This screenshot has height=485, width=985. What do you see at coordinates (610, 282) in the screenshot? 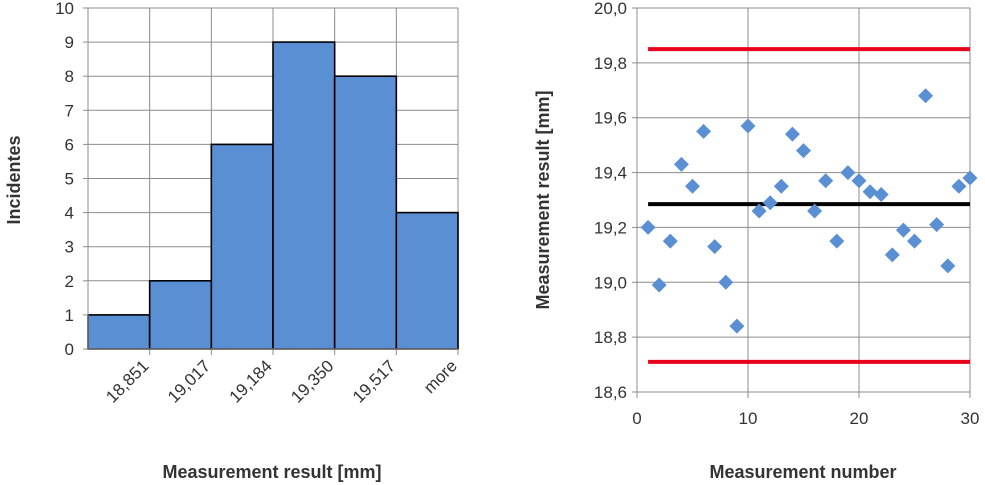
I see `scatter-y-tick-label: 19,0` at bounding box center [610, 282].